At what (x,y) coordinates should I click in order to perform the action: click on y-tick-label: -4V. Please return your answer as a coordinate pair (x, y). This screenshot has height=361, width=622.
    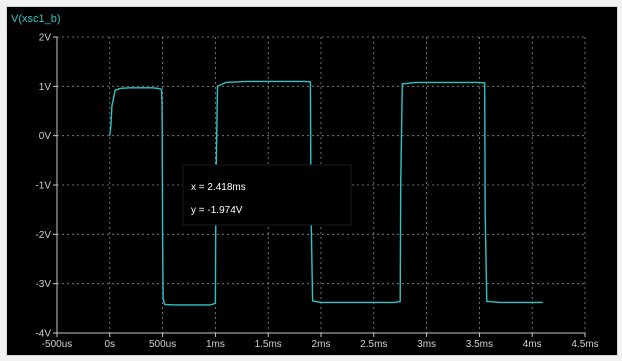
    Looking at the image, I should click on (43, 334).